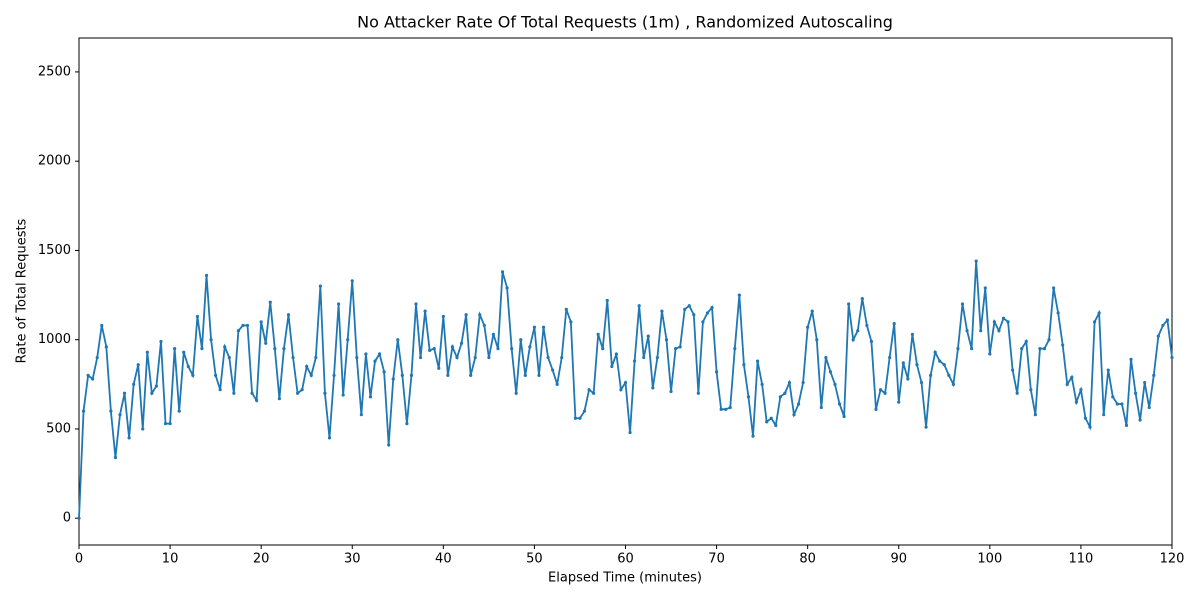 The height and width of the screenshot is (604, 1200). What do you see at coordinates (54, 161) in the screenshot?
I see `y-tick-label: 2000` at bounding box center [54, 161].